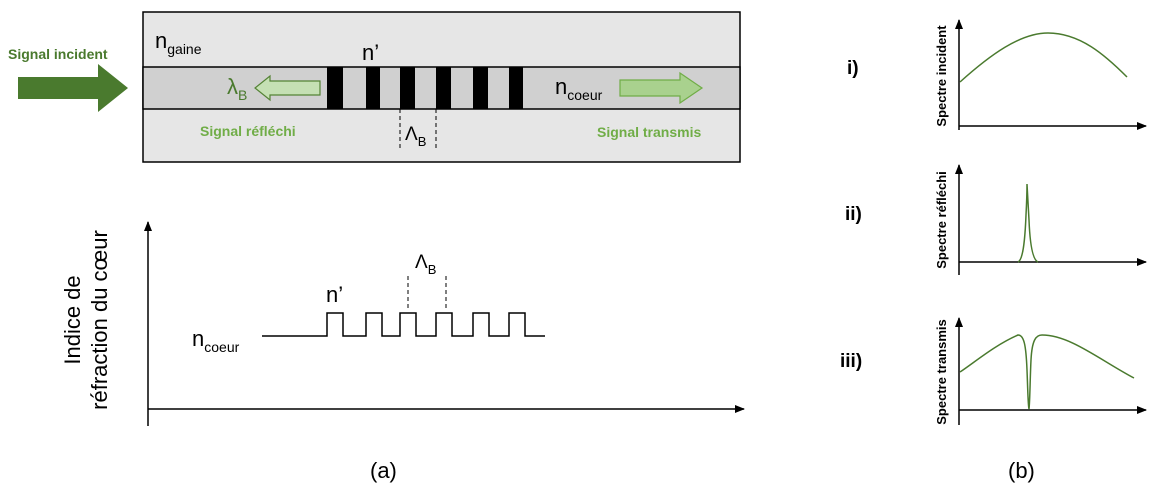 This screenshot has width=1150, height=488. Describe the element at coordinates (941, 372) in the screenshot. I see `spectrum-transmitted-label: Spectre transmis` at that location.